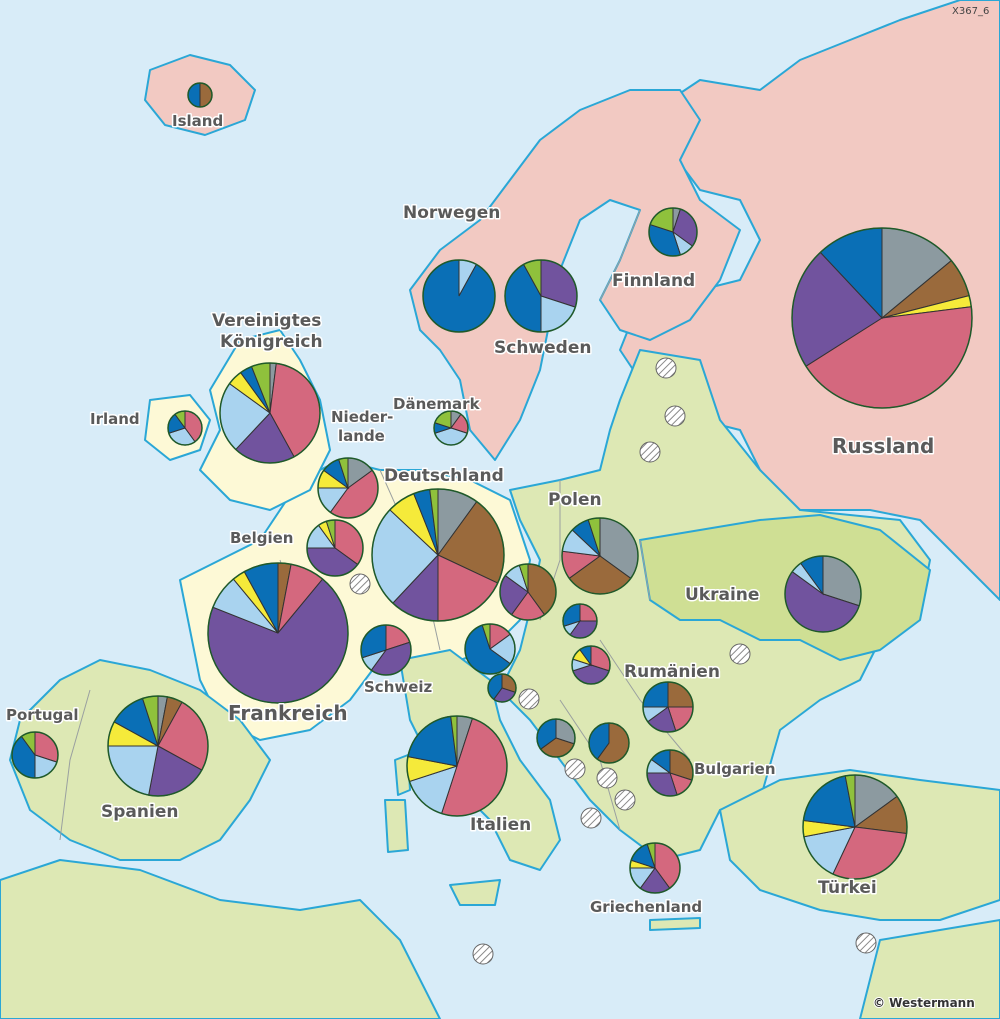 The width and height of the screenshot is (1000, 1019). I want to click on label-vereinigtes: Vereinigtes, so click(266, 321).